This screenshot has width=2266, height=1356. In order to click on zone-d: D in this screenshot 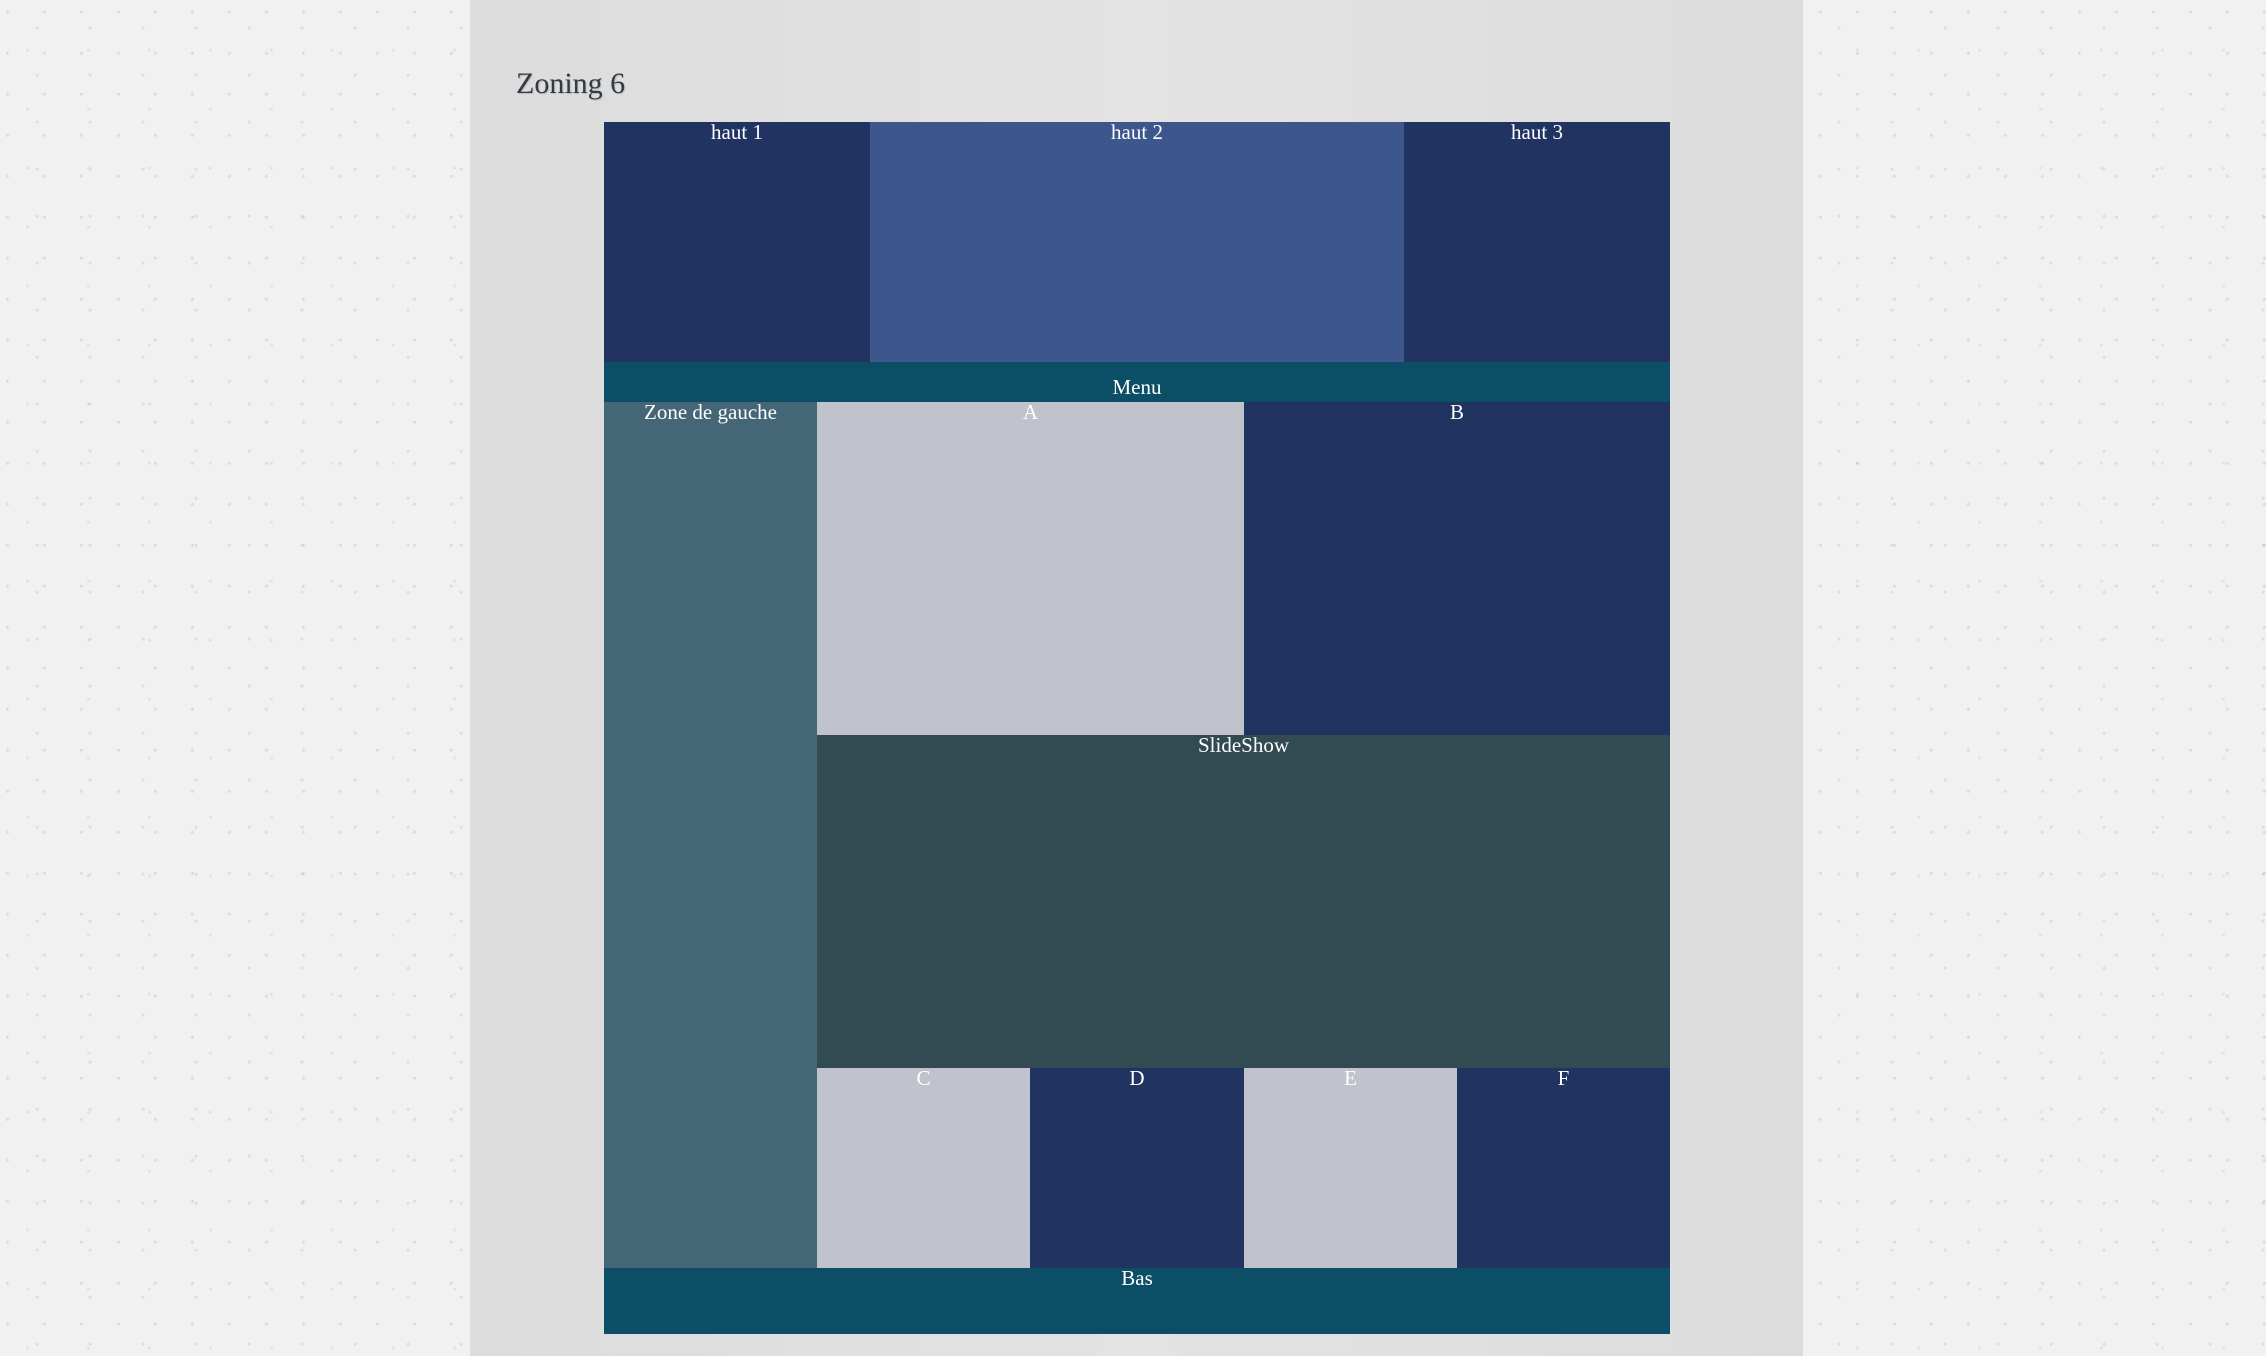, I will do `click(1137, 1168)`.